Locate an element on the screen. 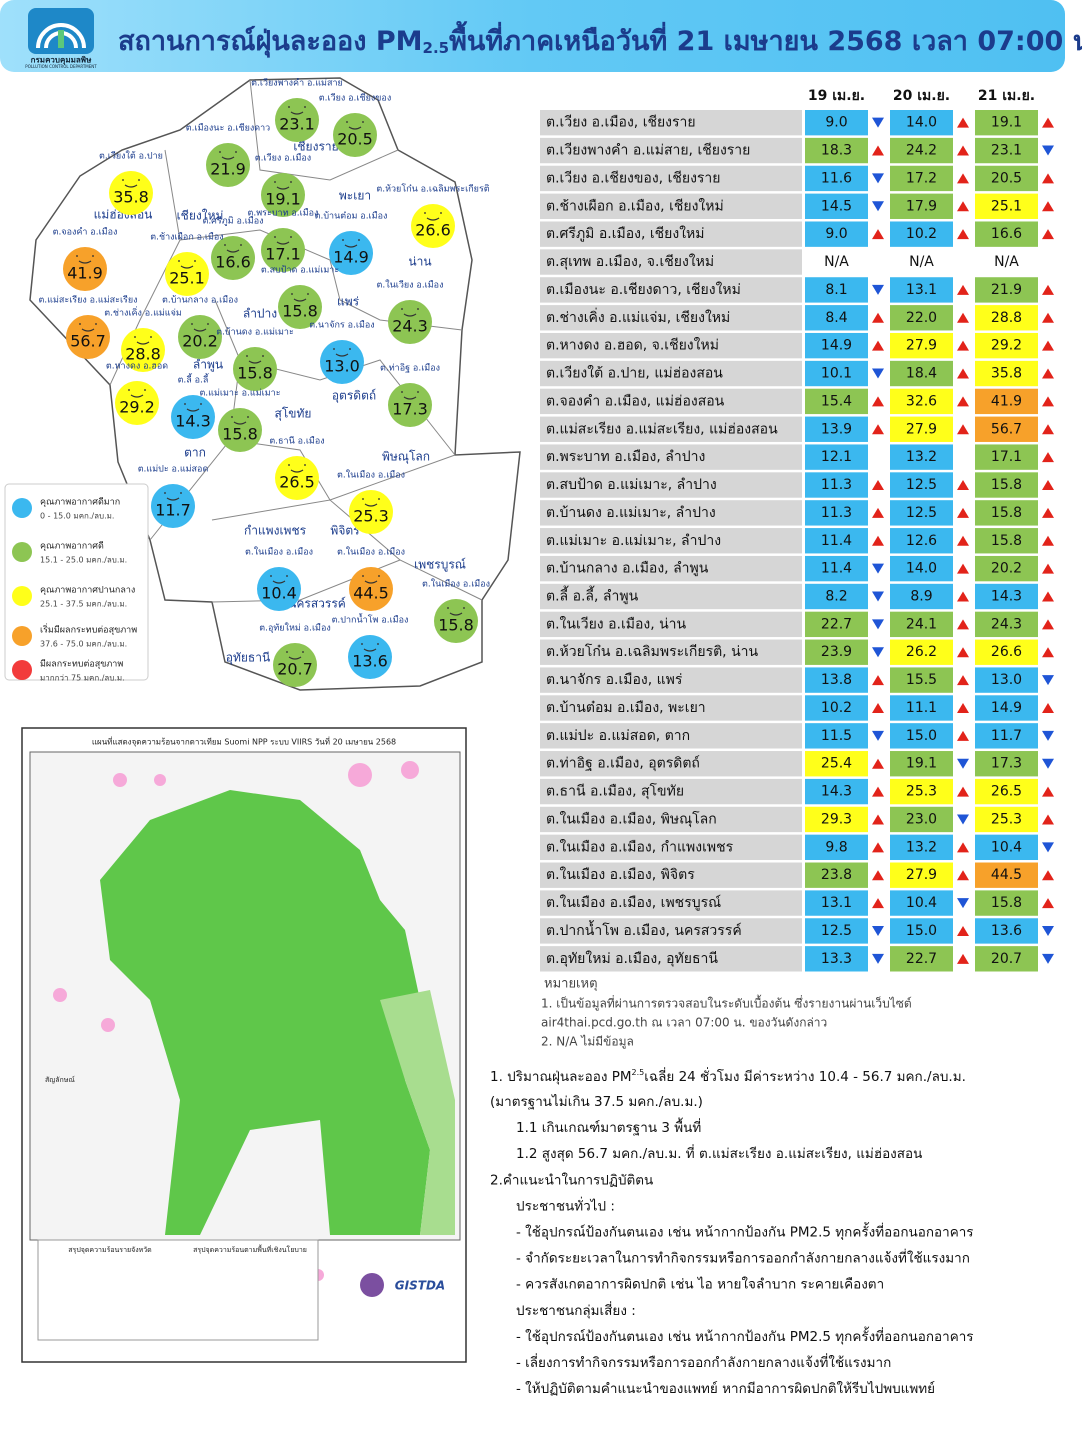  satellite-box-title: สรุปจุดความร้อนรายจังหวัด is located at coordinates (109, 1250).